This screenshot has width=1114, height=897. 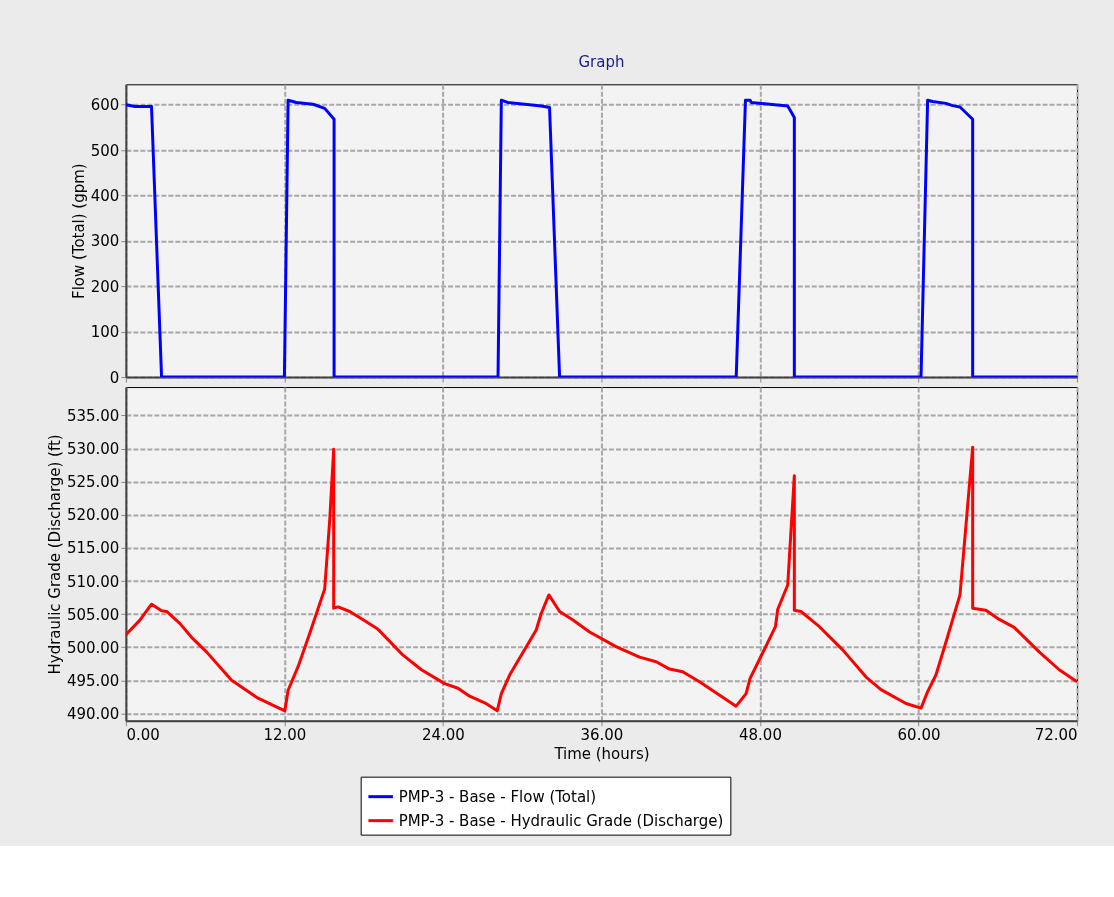 I want to click on y-tick-label: 300, so click(x=105, y=241).